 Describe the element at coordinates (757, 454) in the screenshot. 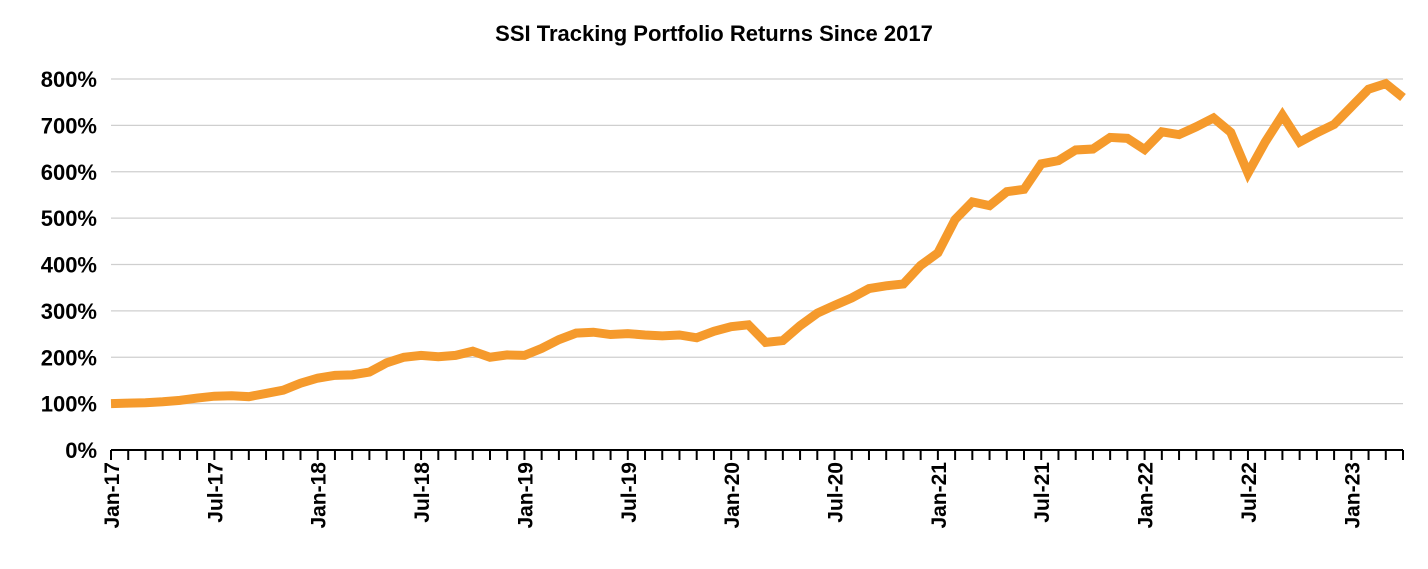

I see `x-axis` at that location.